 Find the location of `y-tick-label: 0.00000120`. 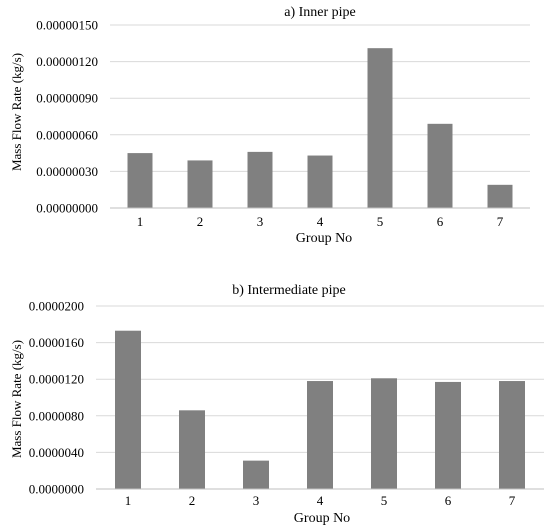

y-tick-label: 0.00000120 is located at coordinates (67, 61).